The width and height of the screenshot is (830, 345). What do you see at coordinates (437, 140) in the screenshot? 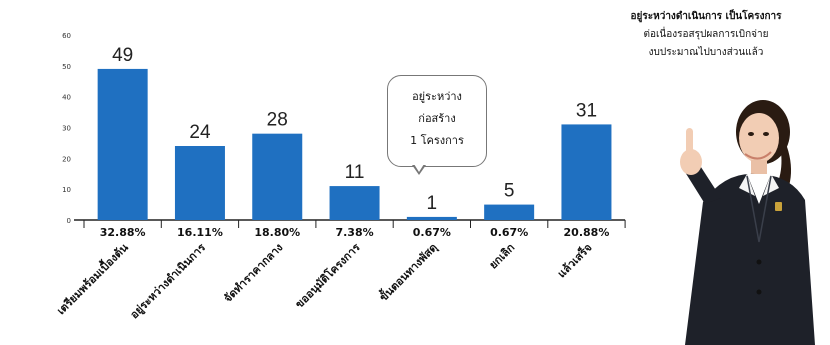
I see `callout-line-3: 1 โครงการ` at bounding box center [437, 140].